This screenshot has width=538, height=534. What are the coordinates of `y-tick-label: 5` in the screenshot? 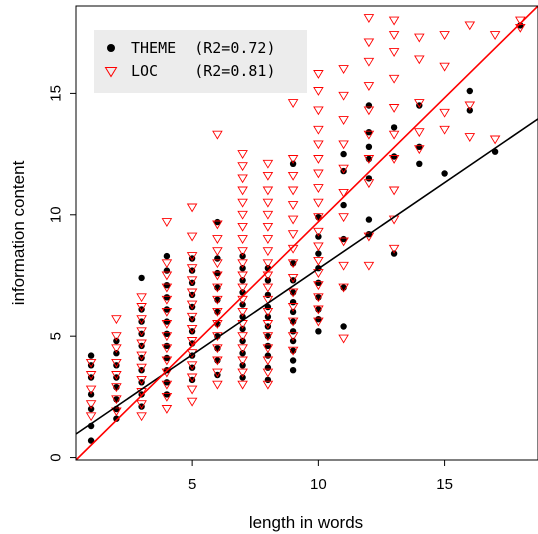 It's located at (56, 336).